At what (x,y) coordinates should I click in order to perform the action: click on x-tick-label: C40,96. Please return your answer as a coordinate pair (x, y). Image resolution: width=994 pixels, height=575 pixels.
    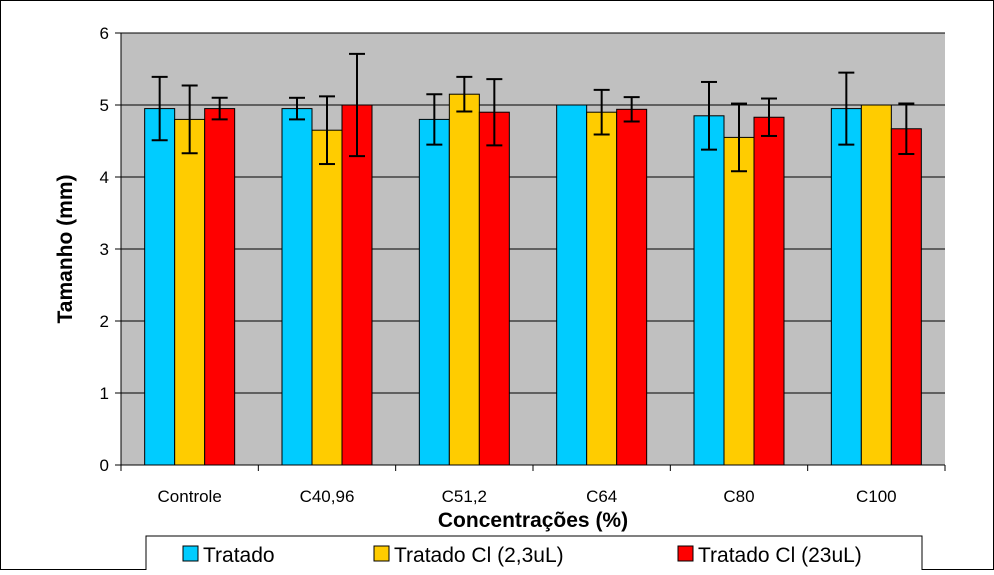
    Looking at the image, I should click on (327, 496).